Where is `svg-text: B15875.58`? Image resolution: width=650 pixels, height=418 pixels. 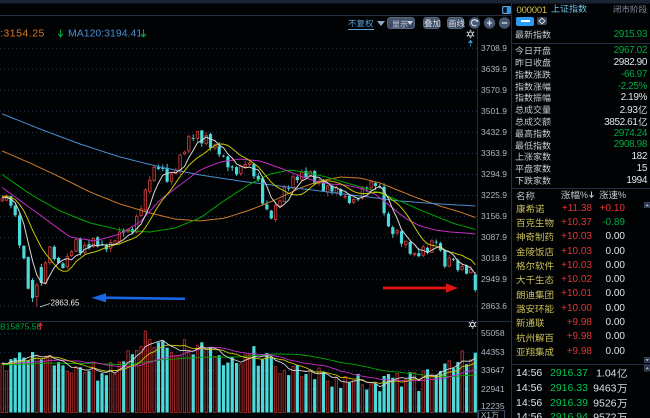
svg-text: B15875.58 is located at coordinates (20, 327).